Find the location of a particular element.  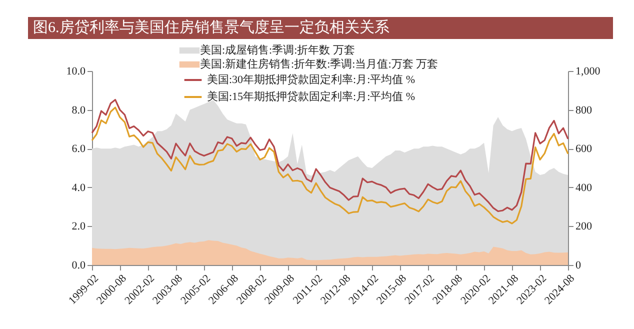

y2-tick-label: 0 is located at coordinates (579, 266).